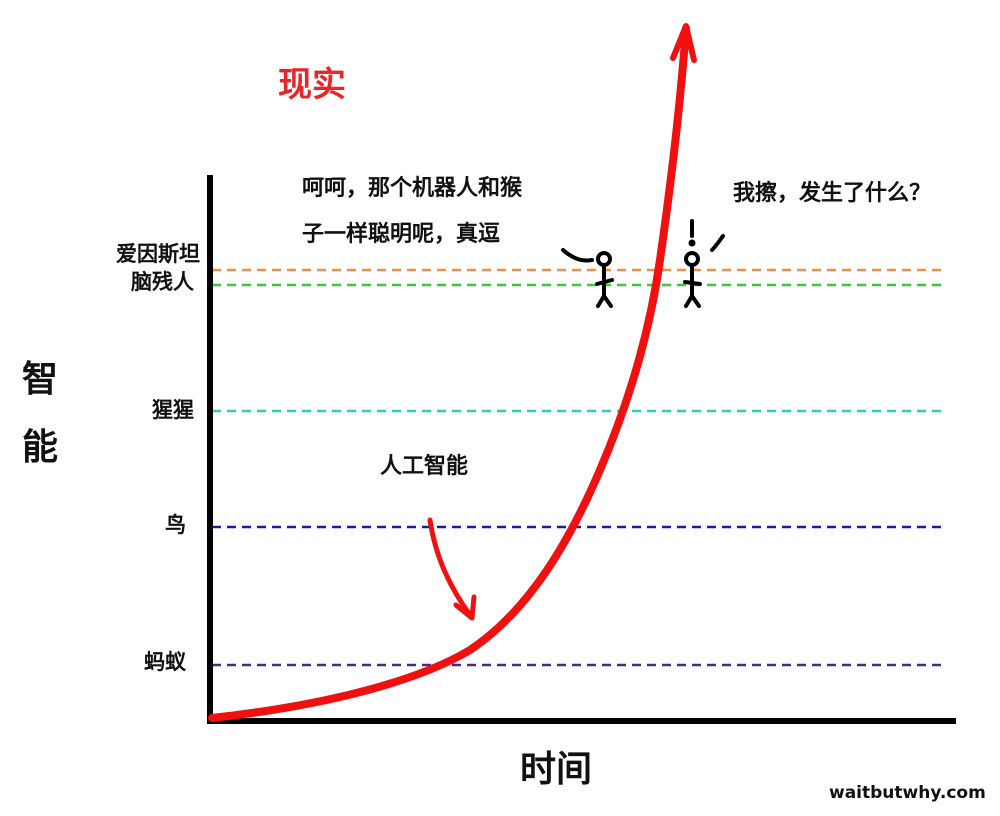  Describe the element at coordinates (704, 263) in the screenshot. I see `stick-figure-right-icon` at that location.